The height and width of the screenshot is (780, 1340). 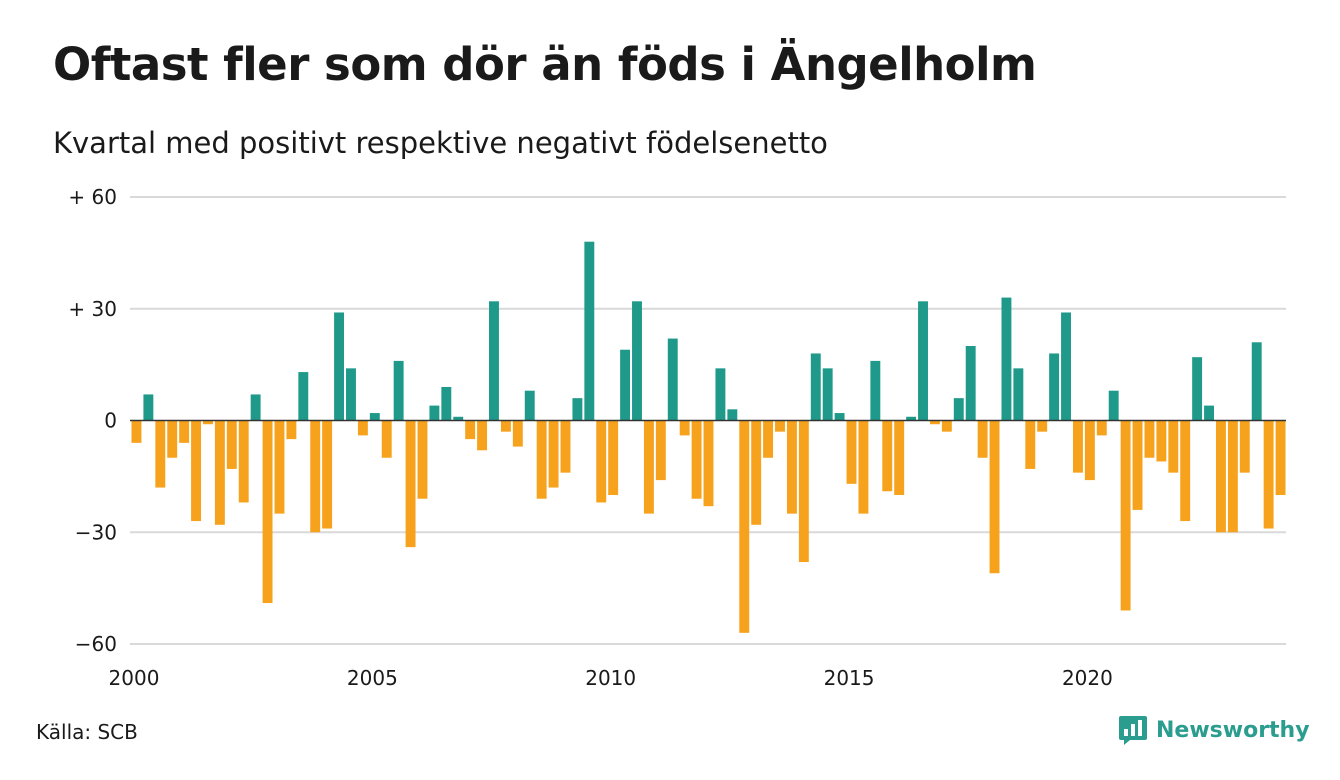 I want to click on y-tick-label: −30, so click(x=96, y=532).